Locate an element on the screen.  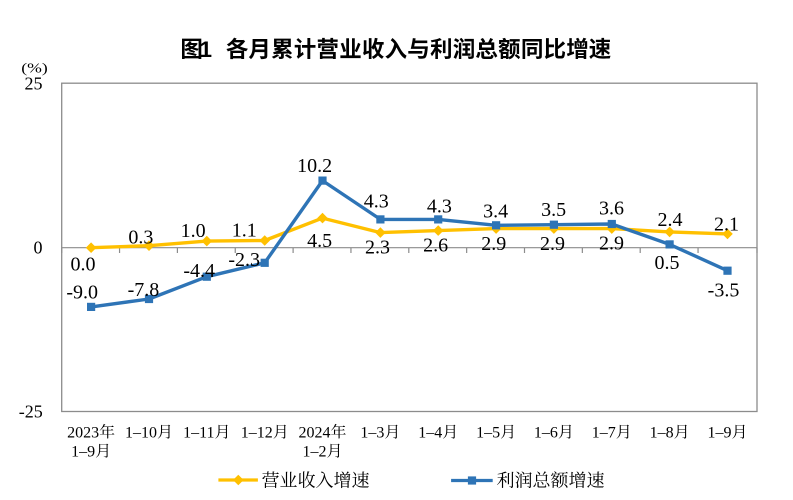
svg-text: 各月累计营业收入与利润总额同比增速 is located at coordinates (419, 49).